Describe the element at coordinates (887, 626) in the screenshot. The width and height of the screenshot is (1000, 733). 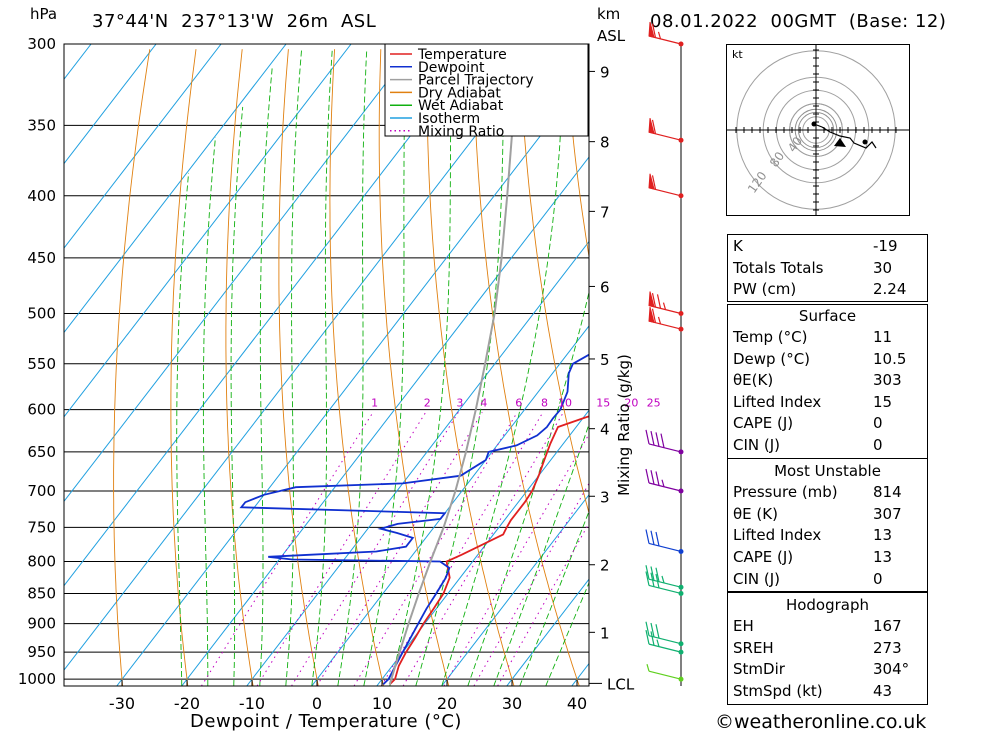
I see `hodo-index-value: 167` at that location.